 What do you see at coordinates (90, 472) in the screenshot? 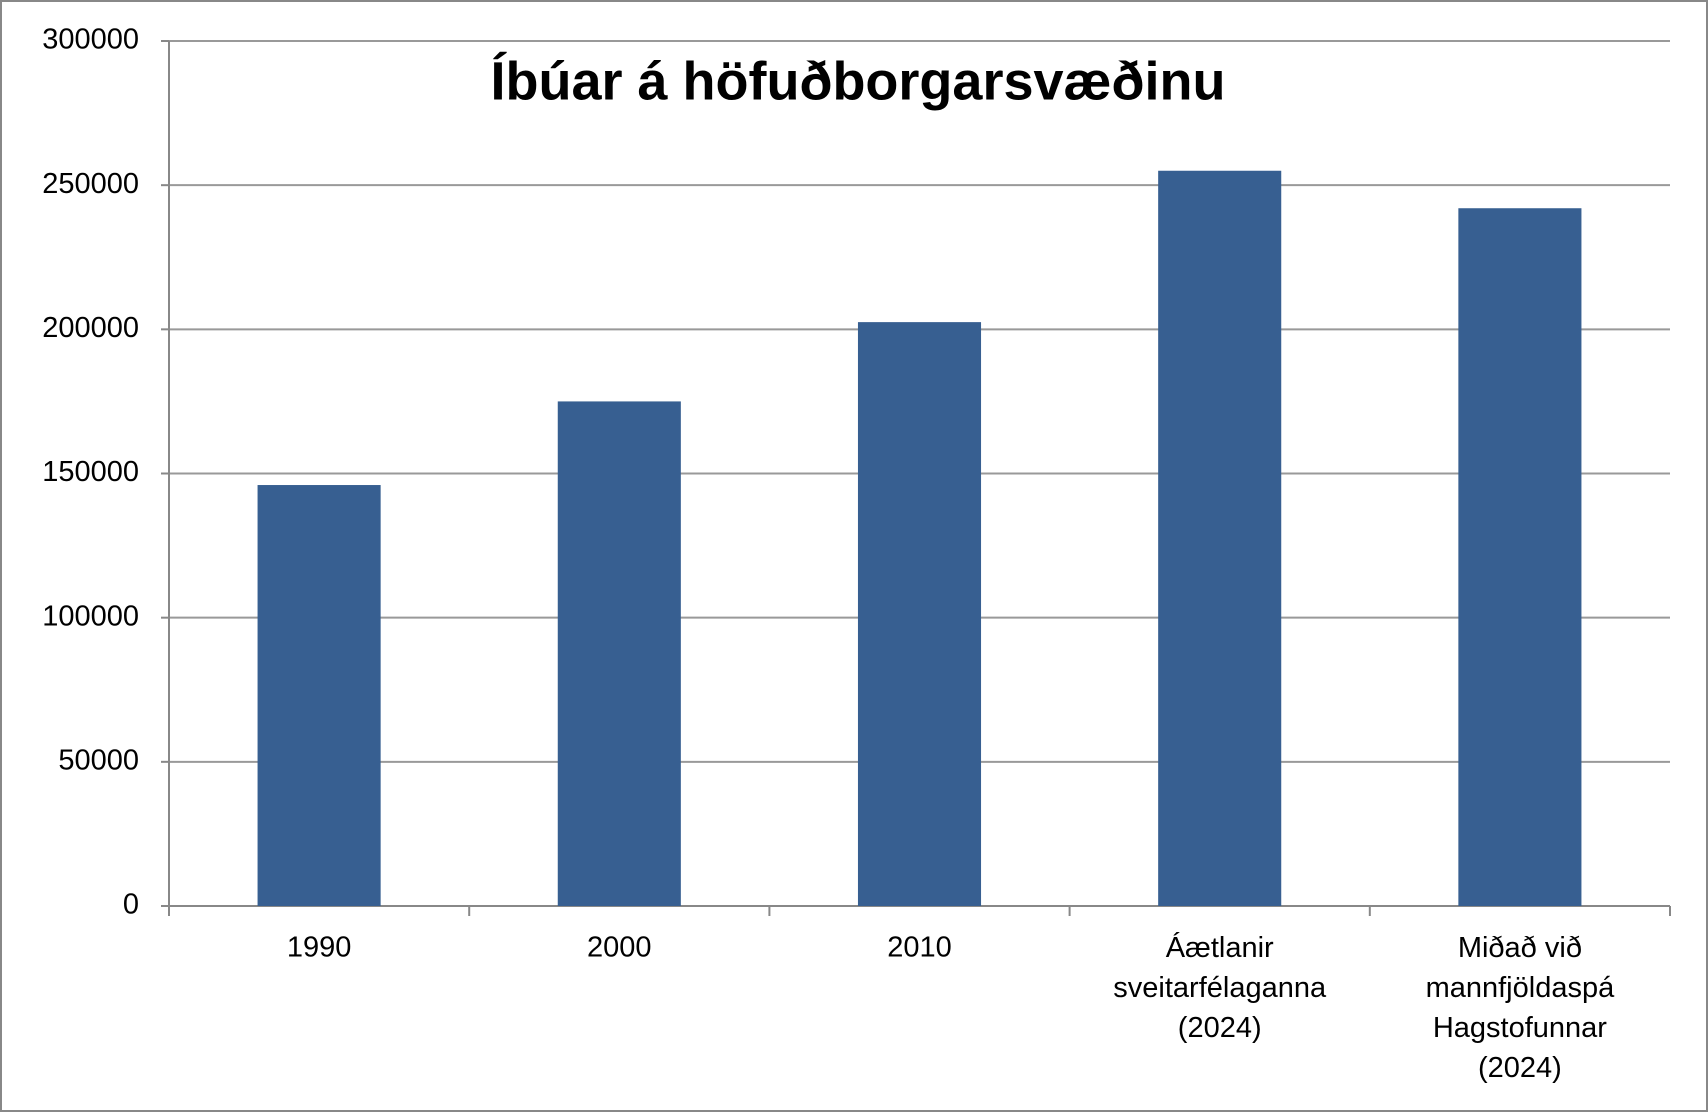
I see `y-tick-label: 150000` at bounding box center [90, 472].